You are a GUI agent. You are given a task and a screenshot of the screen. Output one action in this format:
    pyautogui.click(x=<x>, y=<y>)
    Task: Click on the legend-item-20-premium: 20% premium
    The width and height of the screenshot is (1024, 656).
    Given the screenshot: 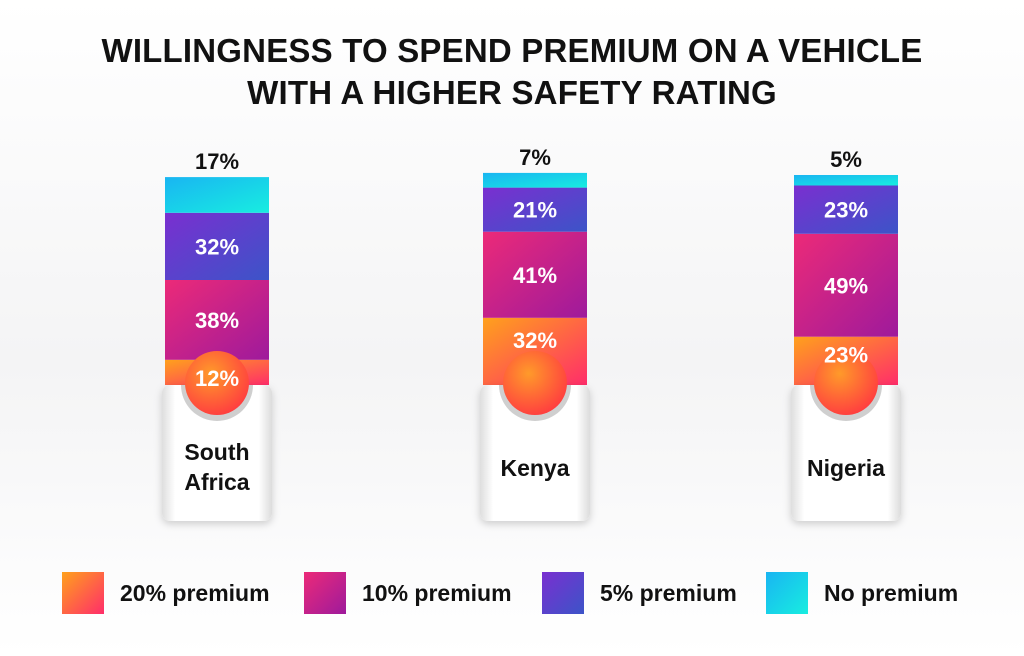 What is the action you would take?
    pyautogui.click(x=166, y=593)
    